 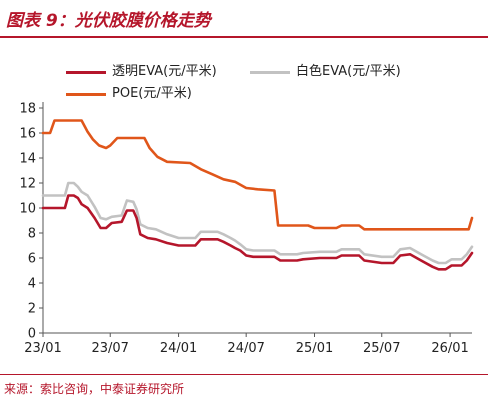 I want to click on x-tick-label: 24/07, so click(x=245, y=348).